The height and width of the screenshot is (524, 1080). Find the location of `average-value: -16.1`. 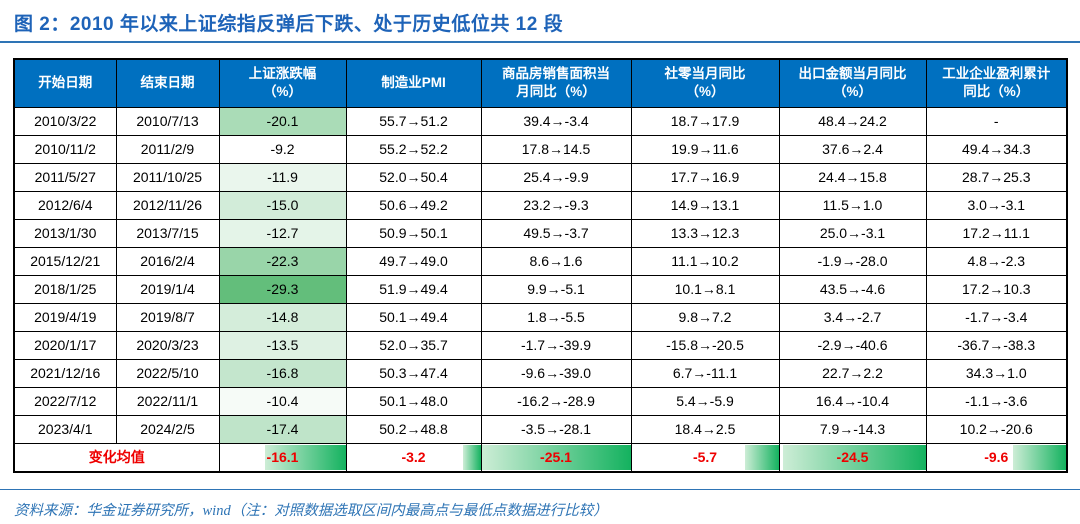

average-value: -16.1 is located at coordinates (282, 457).